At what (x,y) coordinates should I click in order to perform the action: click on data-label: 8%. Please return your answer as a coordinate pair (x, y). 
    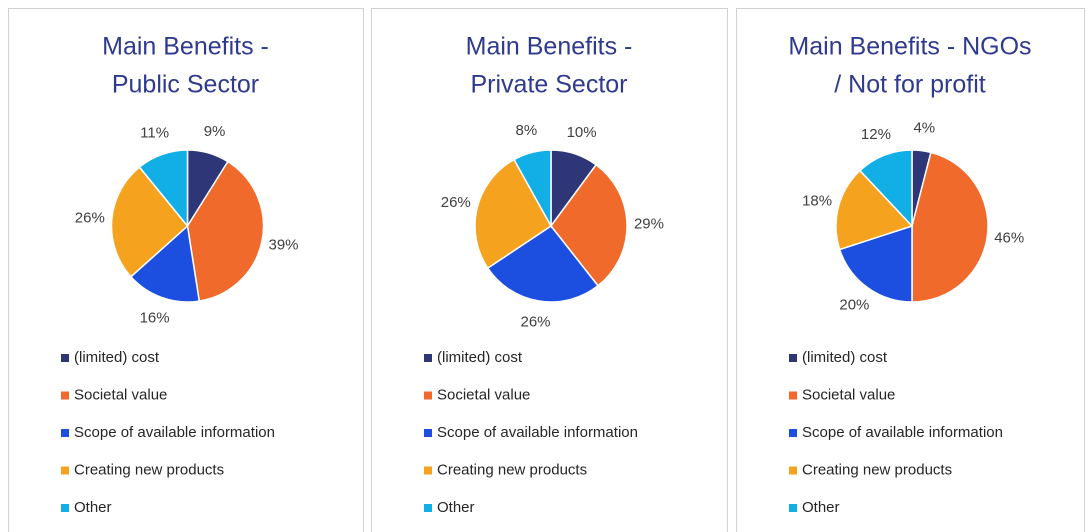
    Looking at the image, I should click on (527, 130).